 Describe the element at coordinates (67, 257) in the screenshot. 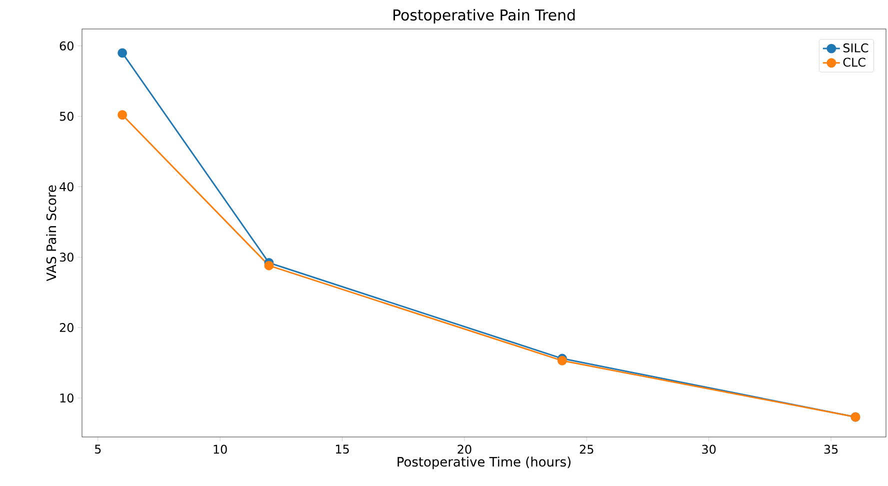

I see `y-tick-label: 30` at that location.